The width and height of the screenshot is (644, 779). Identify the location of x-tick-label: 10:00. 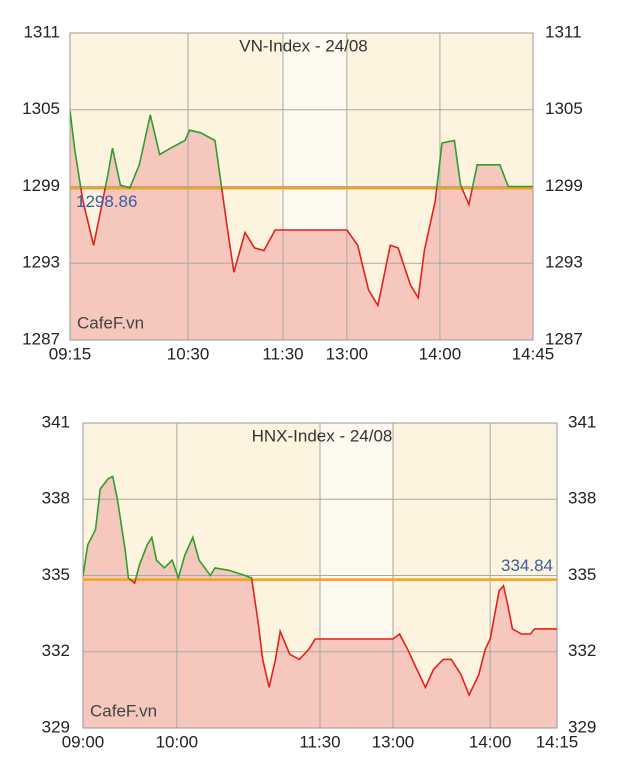
(177, 741).